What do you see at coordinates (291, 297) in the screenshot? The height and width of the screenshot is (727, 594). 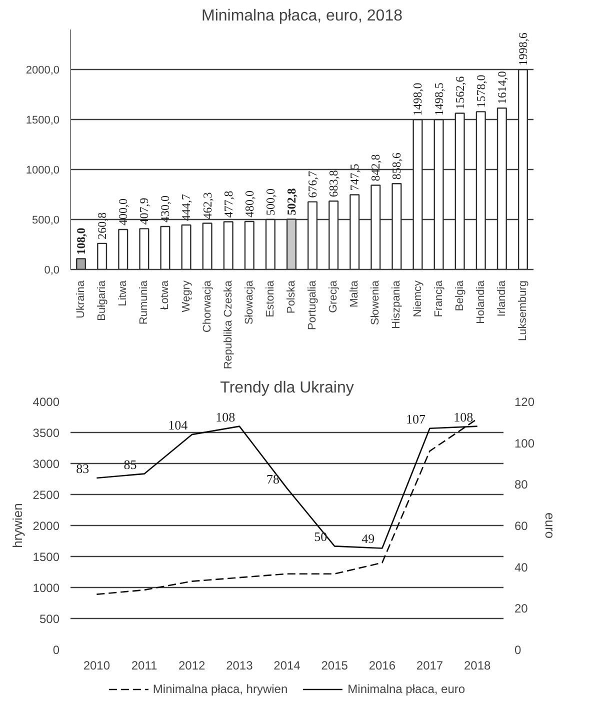 I see `x-tick-label: Polska` at bounding box center [291, 297].